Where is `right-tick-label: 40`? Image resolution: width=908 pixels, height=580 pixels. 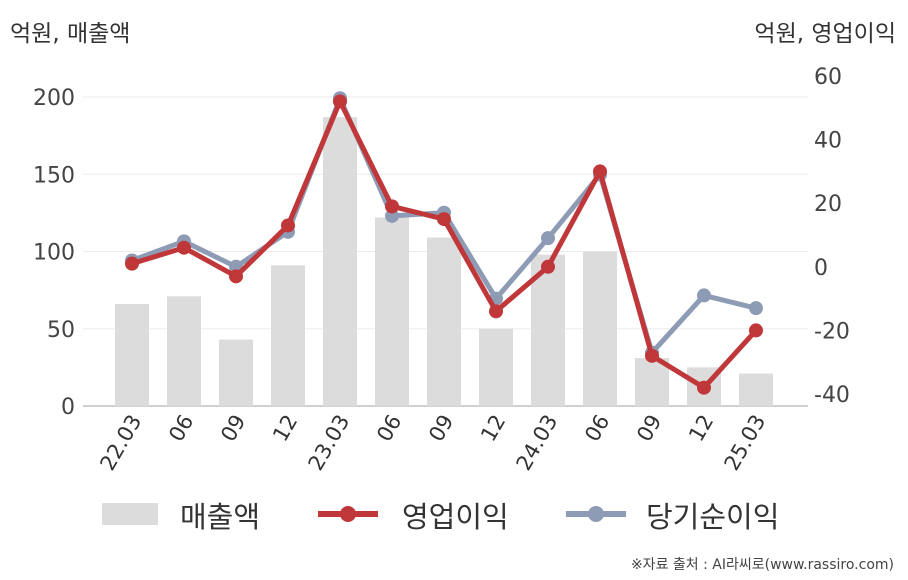
right-tick-label: 40 is located at coordinates (828, 141).